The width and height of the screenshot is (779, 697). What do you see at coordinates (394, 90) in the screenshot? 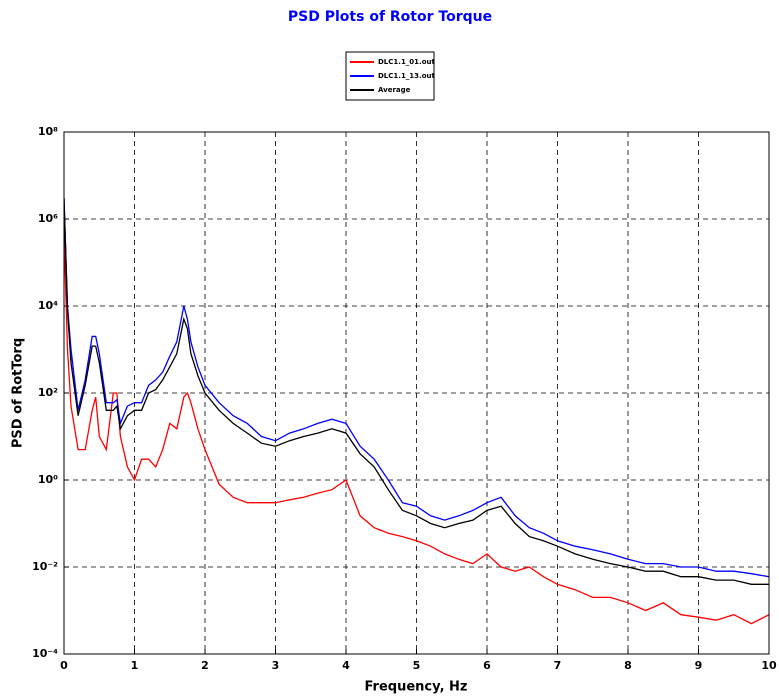
I see `legend-label: Average` at bounding box center [394, 90].